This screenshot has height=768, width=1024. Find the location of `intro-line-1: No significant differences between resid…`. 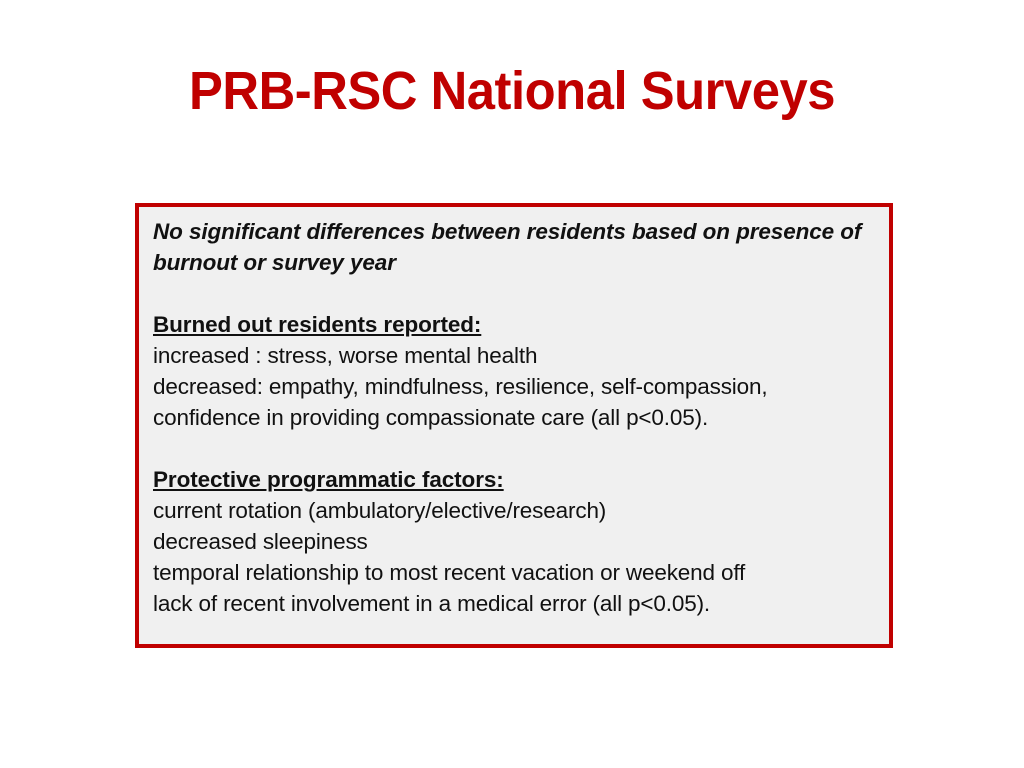

intro-line-1: No significant differences between resid… is located at coordinates (507, 231).